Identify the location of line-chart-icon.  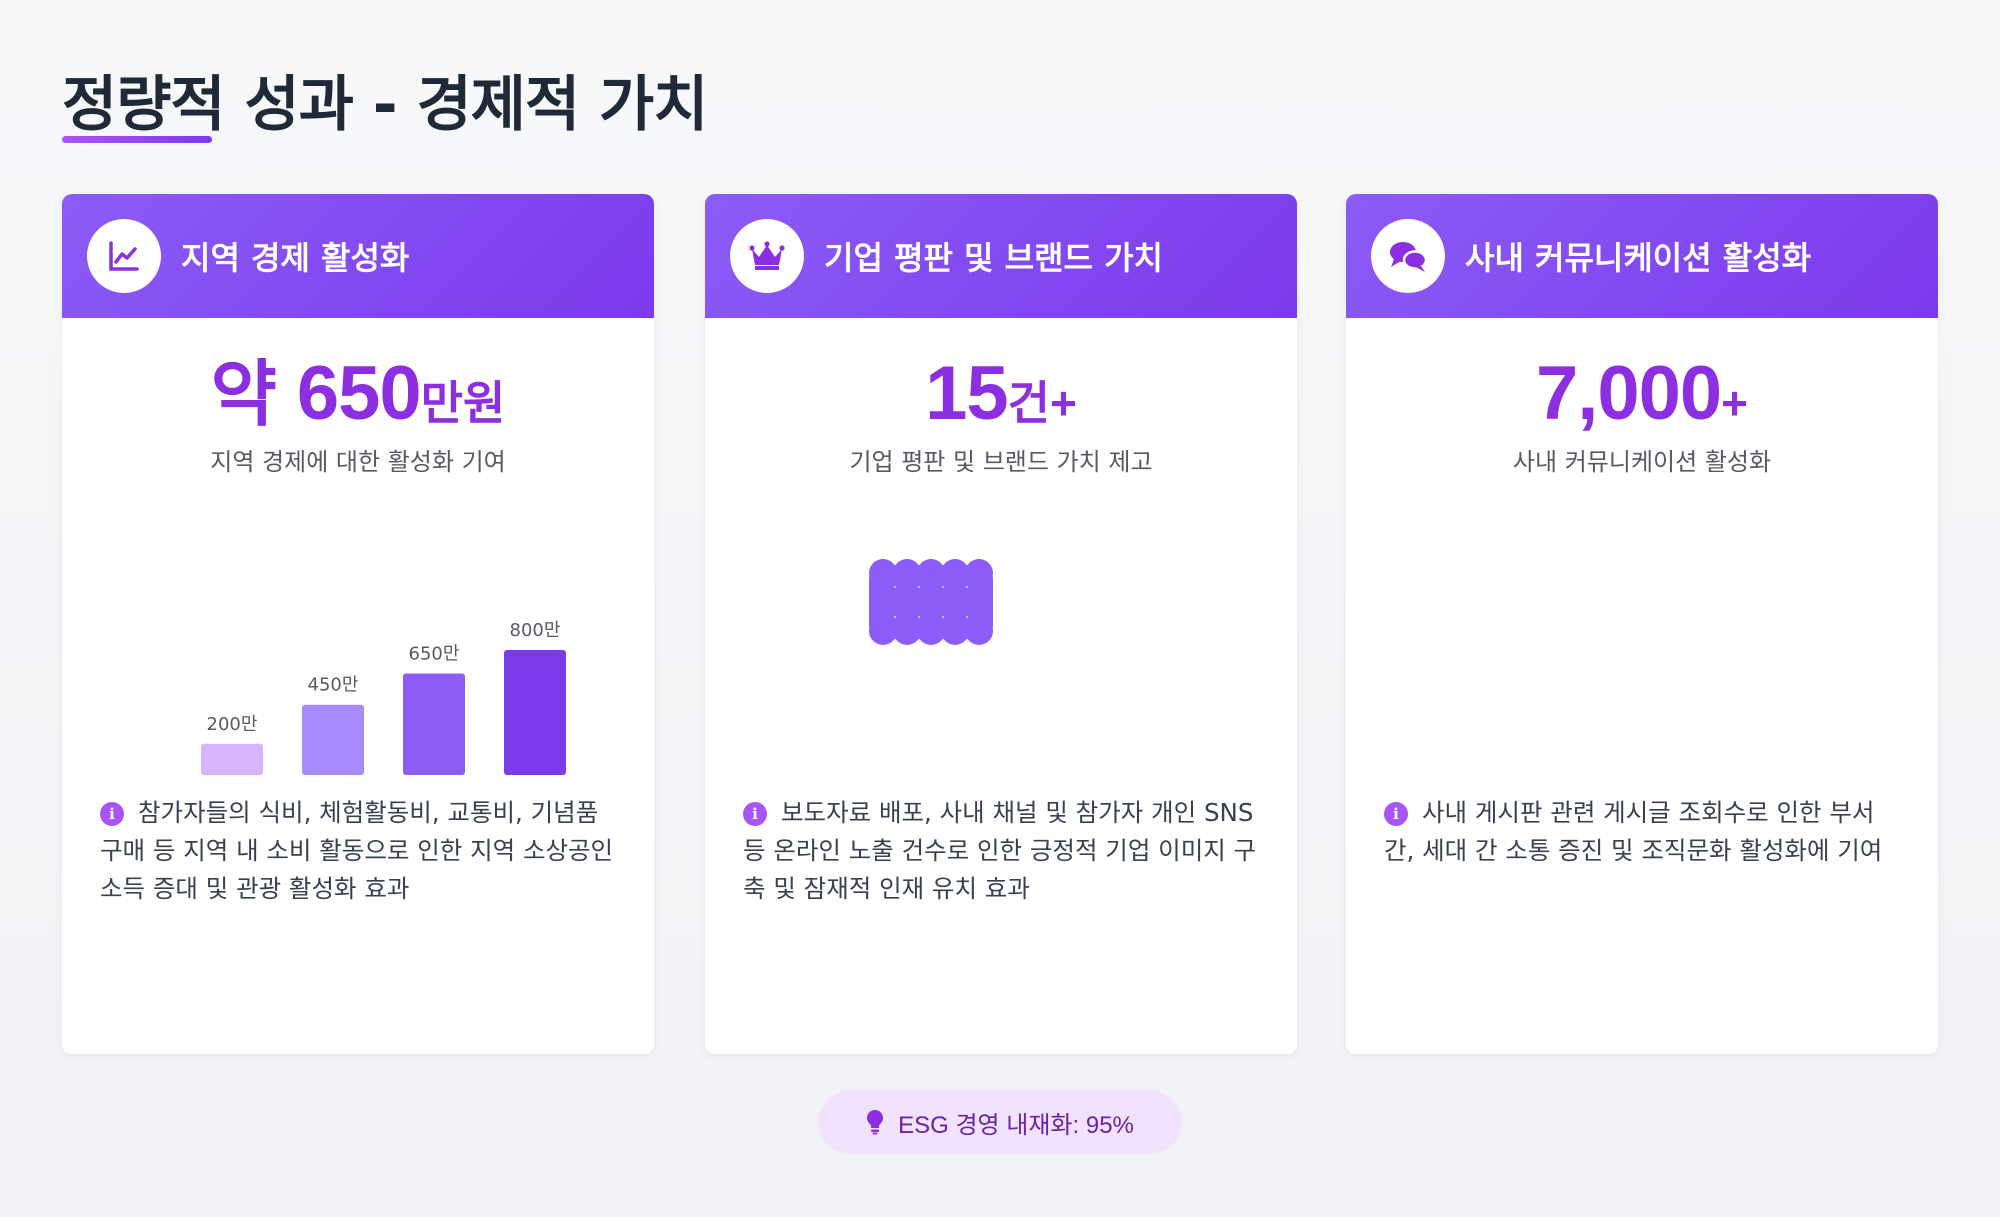
(124, 256).